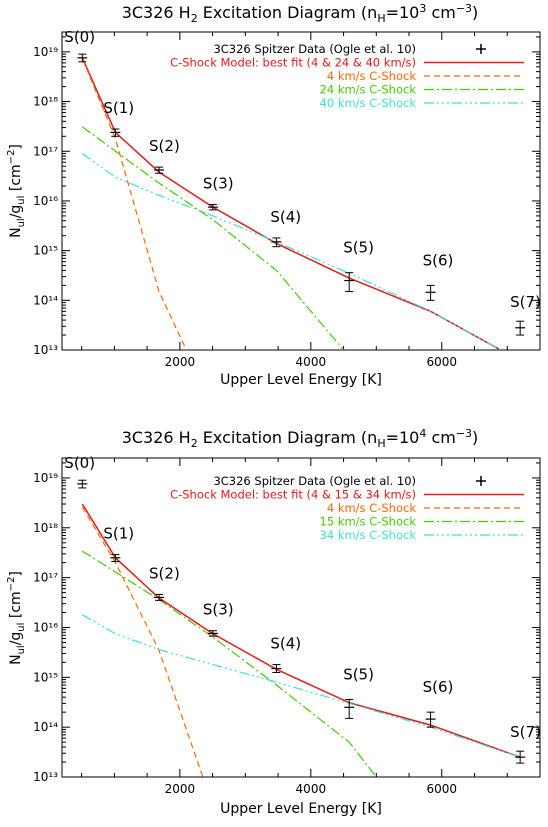  What do you see at coordinates (368, 103) in the screenshot?
I see `legend-label: 40 km/s C-Shock` at bounding box center [368, 103].